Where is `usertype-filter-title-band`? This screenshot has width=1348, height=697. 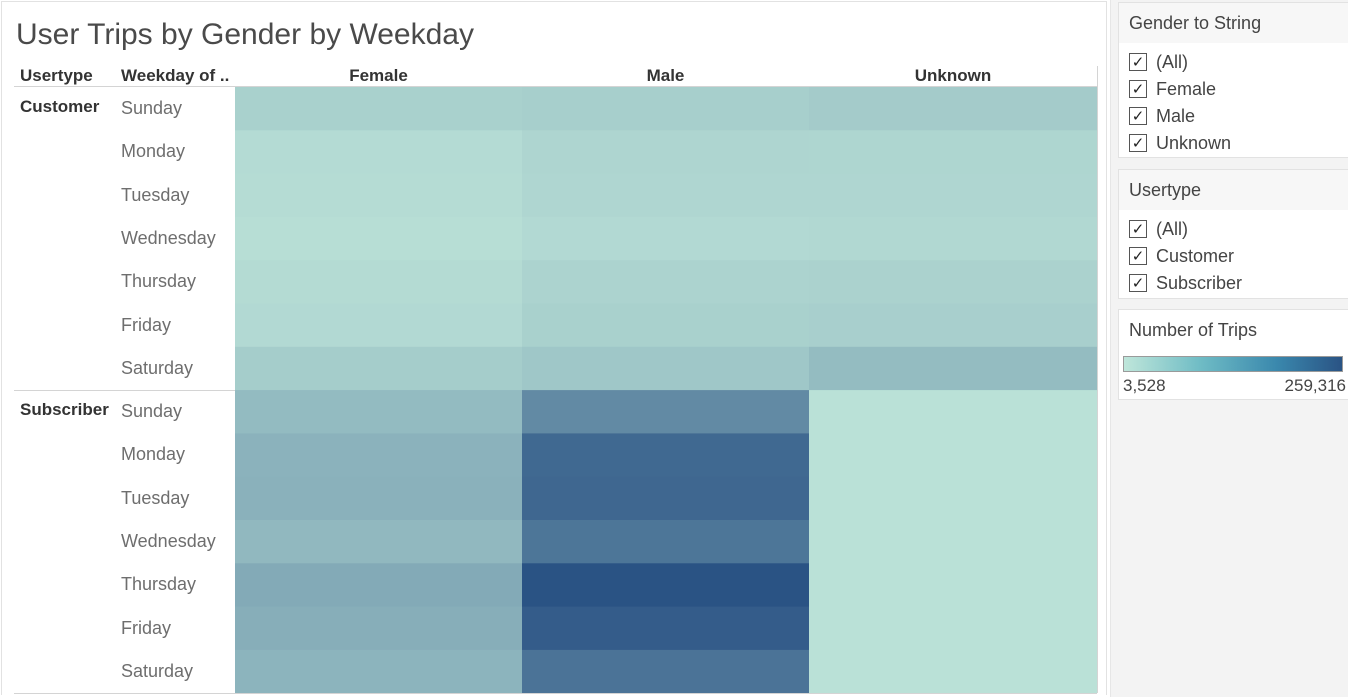
usertype-filter-title-band is located at coordinates (1233, 190).